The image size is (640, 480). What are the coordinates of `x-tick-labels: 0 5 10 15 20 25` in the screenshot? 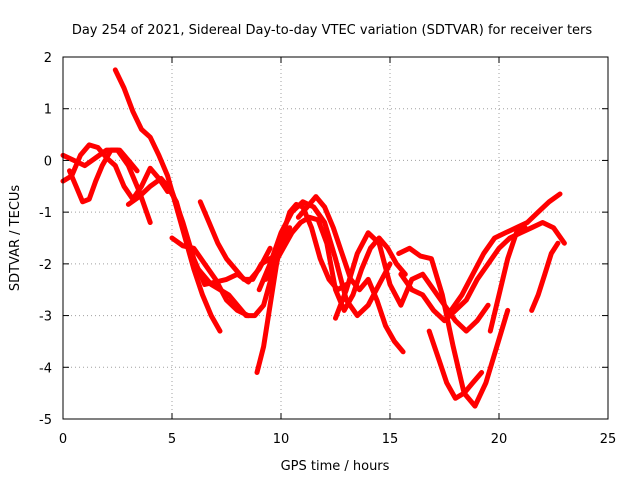 It's located at (337, 439).